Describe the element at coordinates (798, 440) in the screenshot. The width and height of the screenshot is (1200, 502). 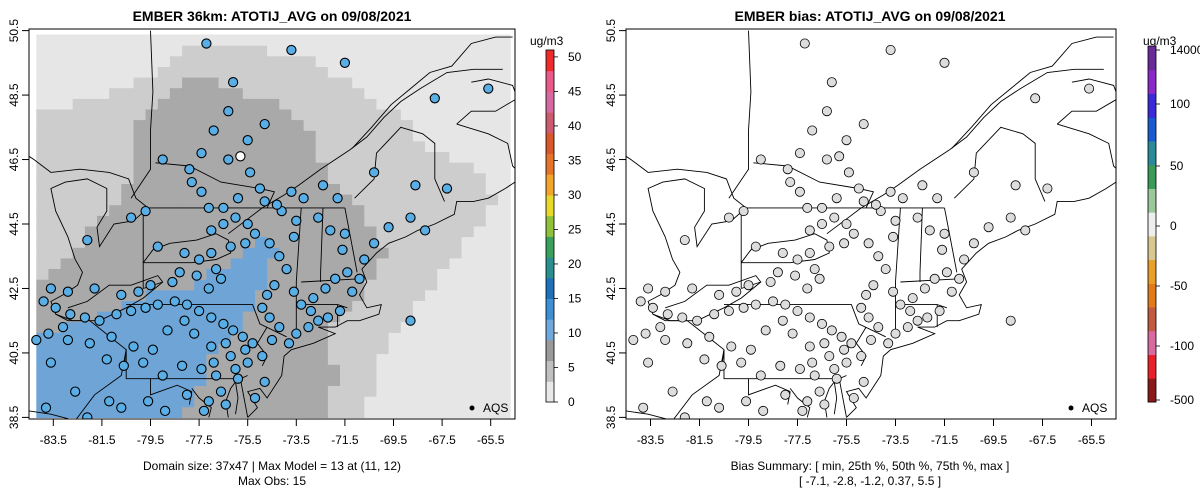
I see `x-tick-label: -77.5` at that location.